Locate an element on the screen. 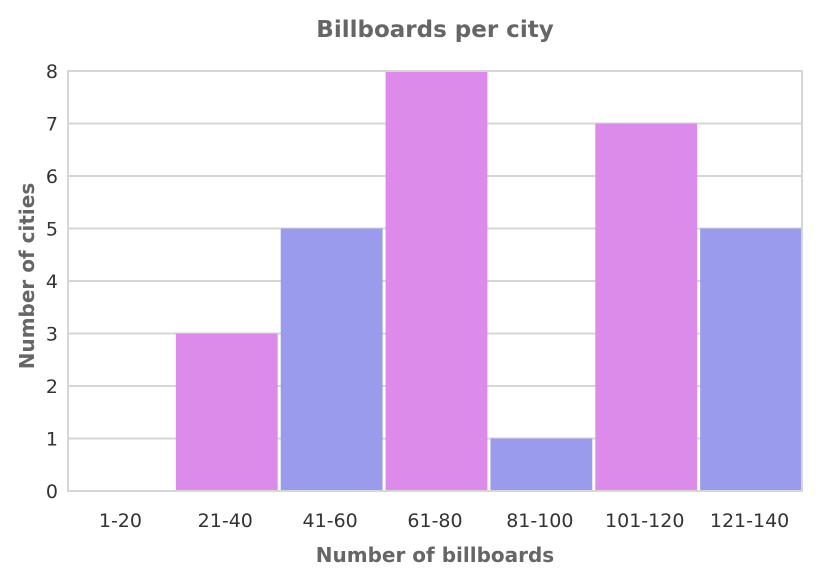 This screenshot has width=820, height=582. y-tick-label: 7 is located at coordinates (52, 125).